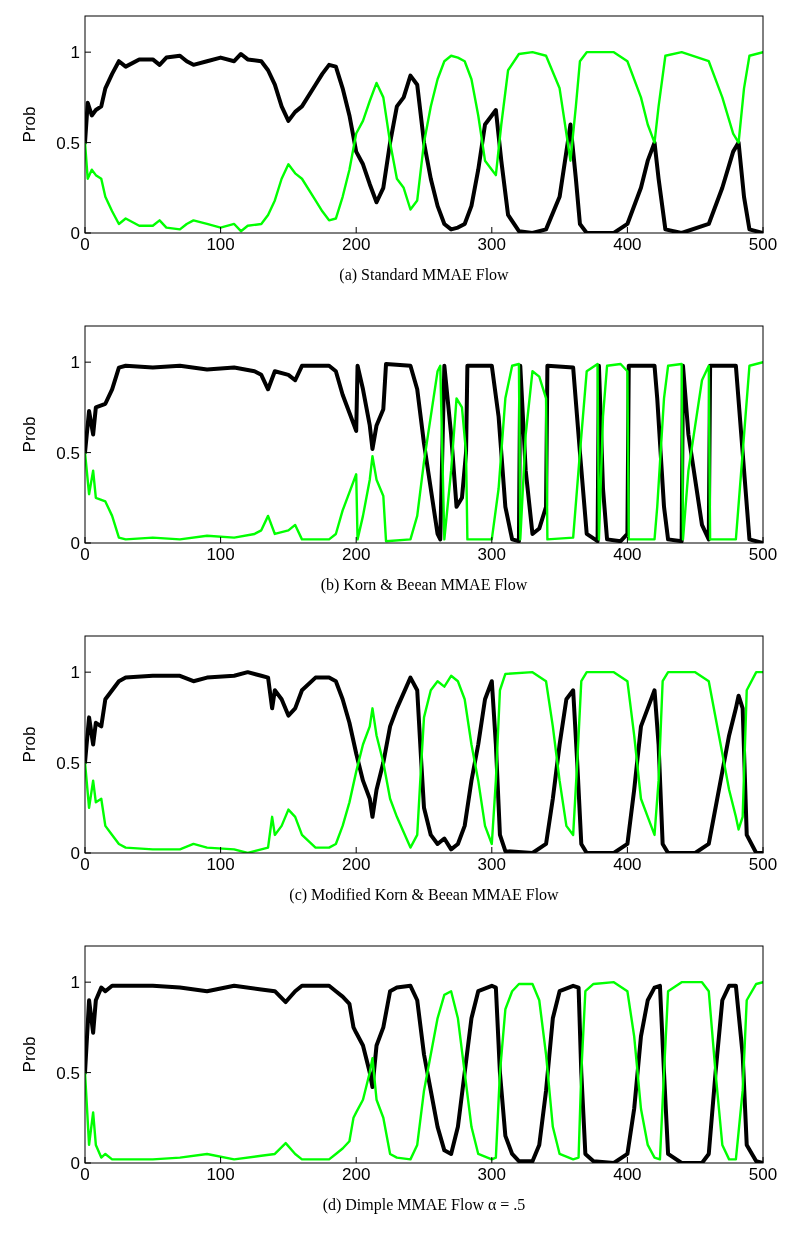 This screenshot has height=1239, width=793. What do you see at coordinates (424, 895) in the screenshot?
I see `text: (c) Modified Korn & Beean MMAE Flow` at bounding box center [424, 895].